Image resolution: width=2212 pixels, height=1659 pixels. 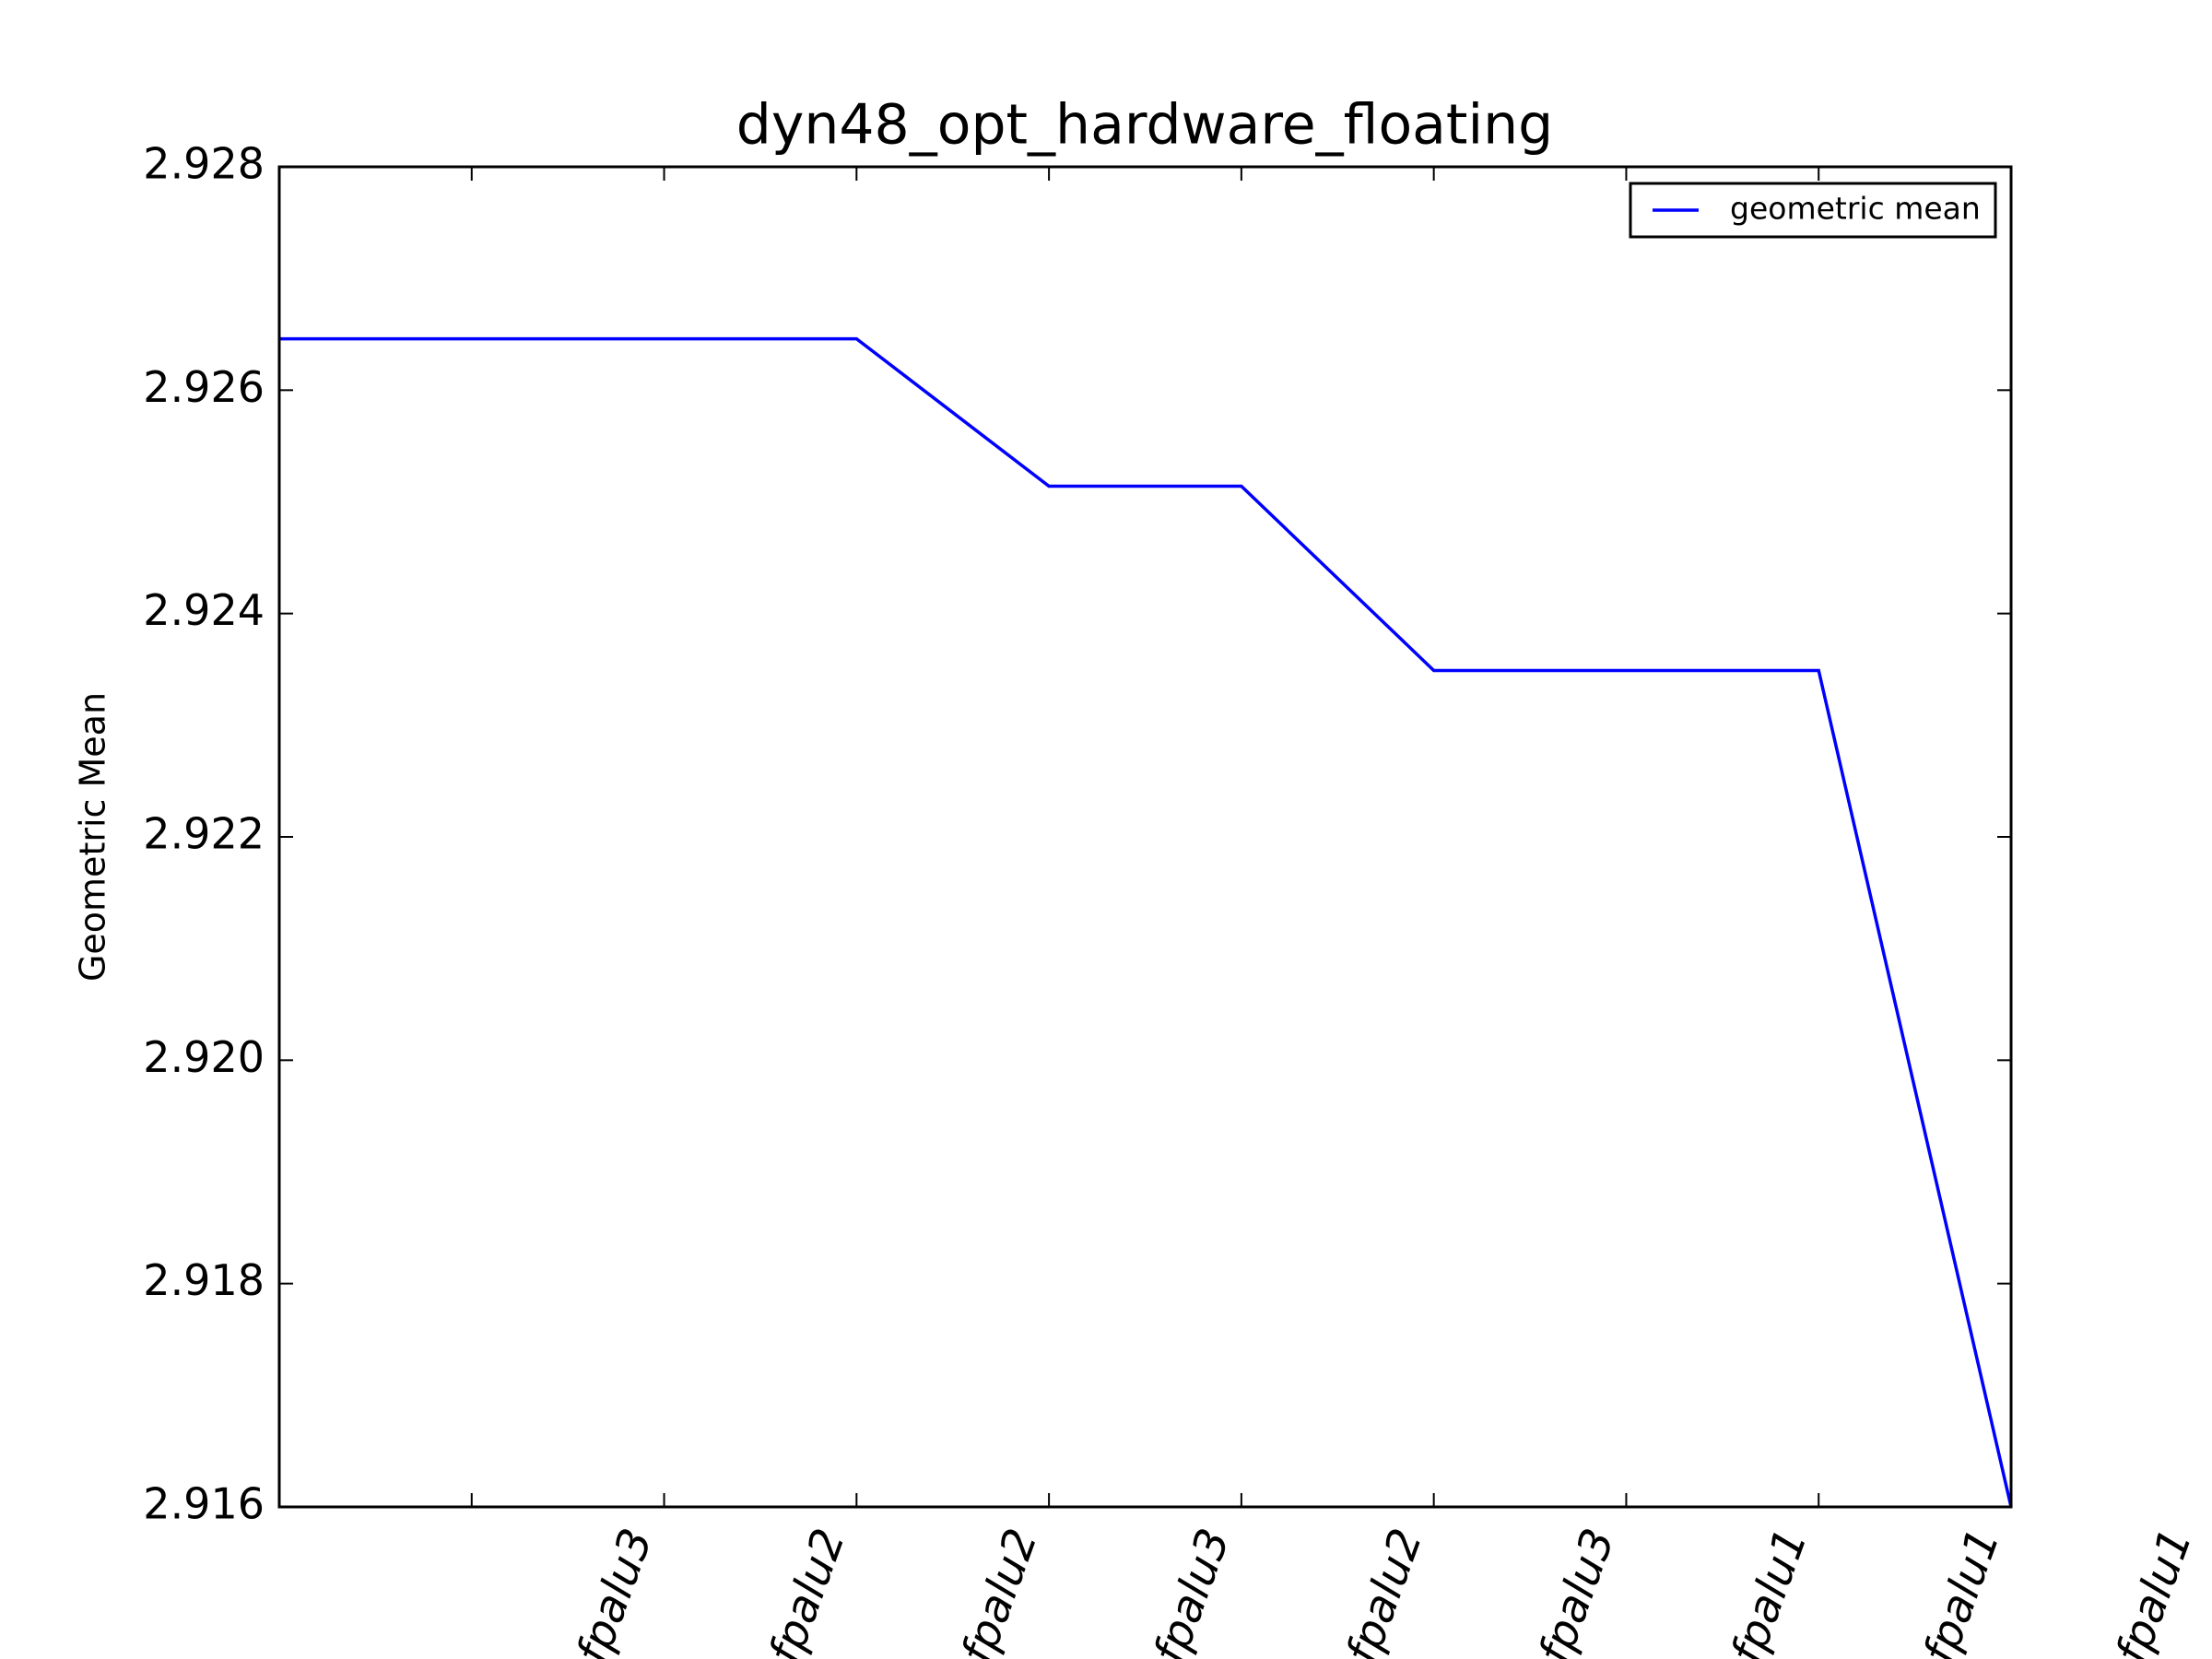 I want to click on y-tick-label: 2.920, so click(x=204, y=1057).